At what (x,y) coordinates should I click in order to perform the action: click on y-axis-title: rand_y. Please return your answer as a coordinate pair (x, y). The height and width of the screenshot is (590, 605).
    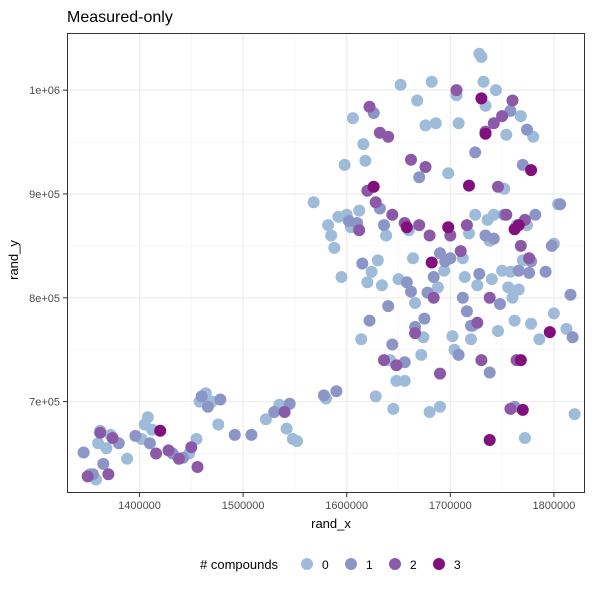
    Looking at the image, I should click on (13, 260).